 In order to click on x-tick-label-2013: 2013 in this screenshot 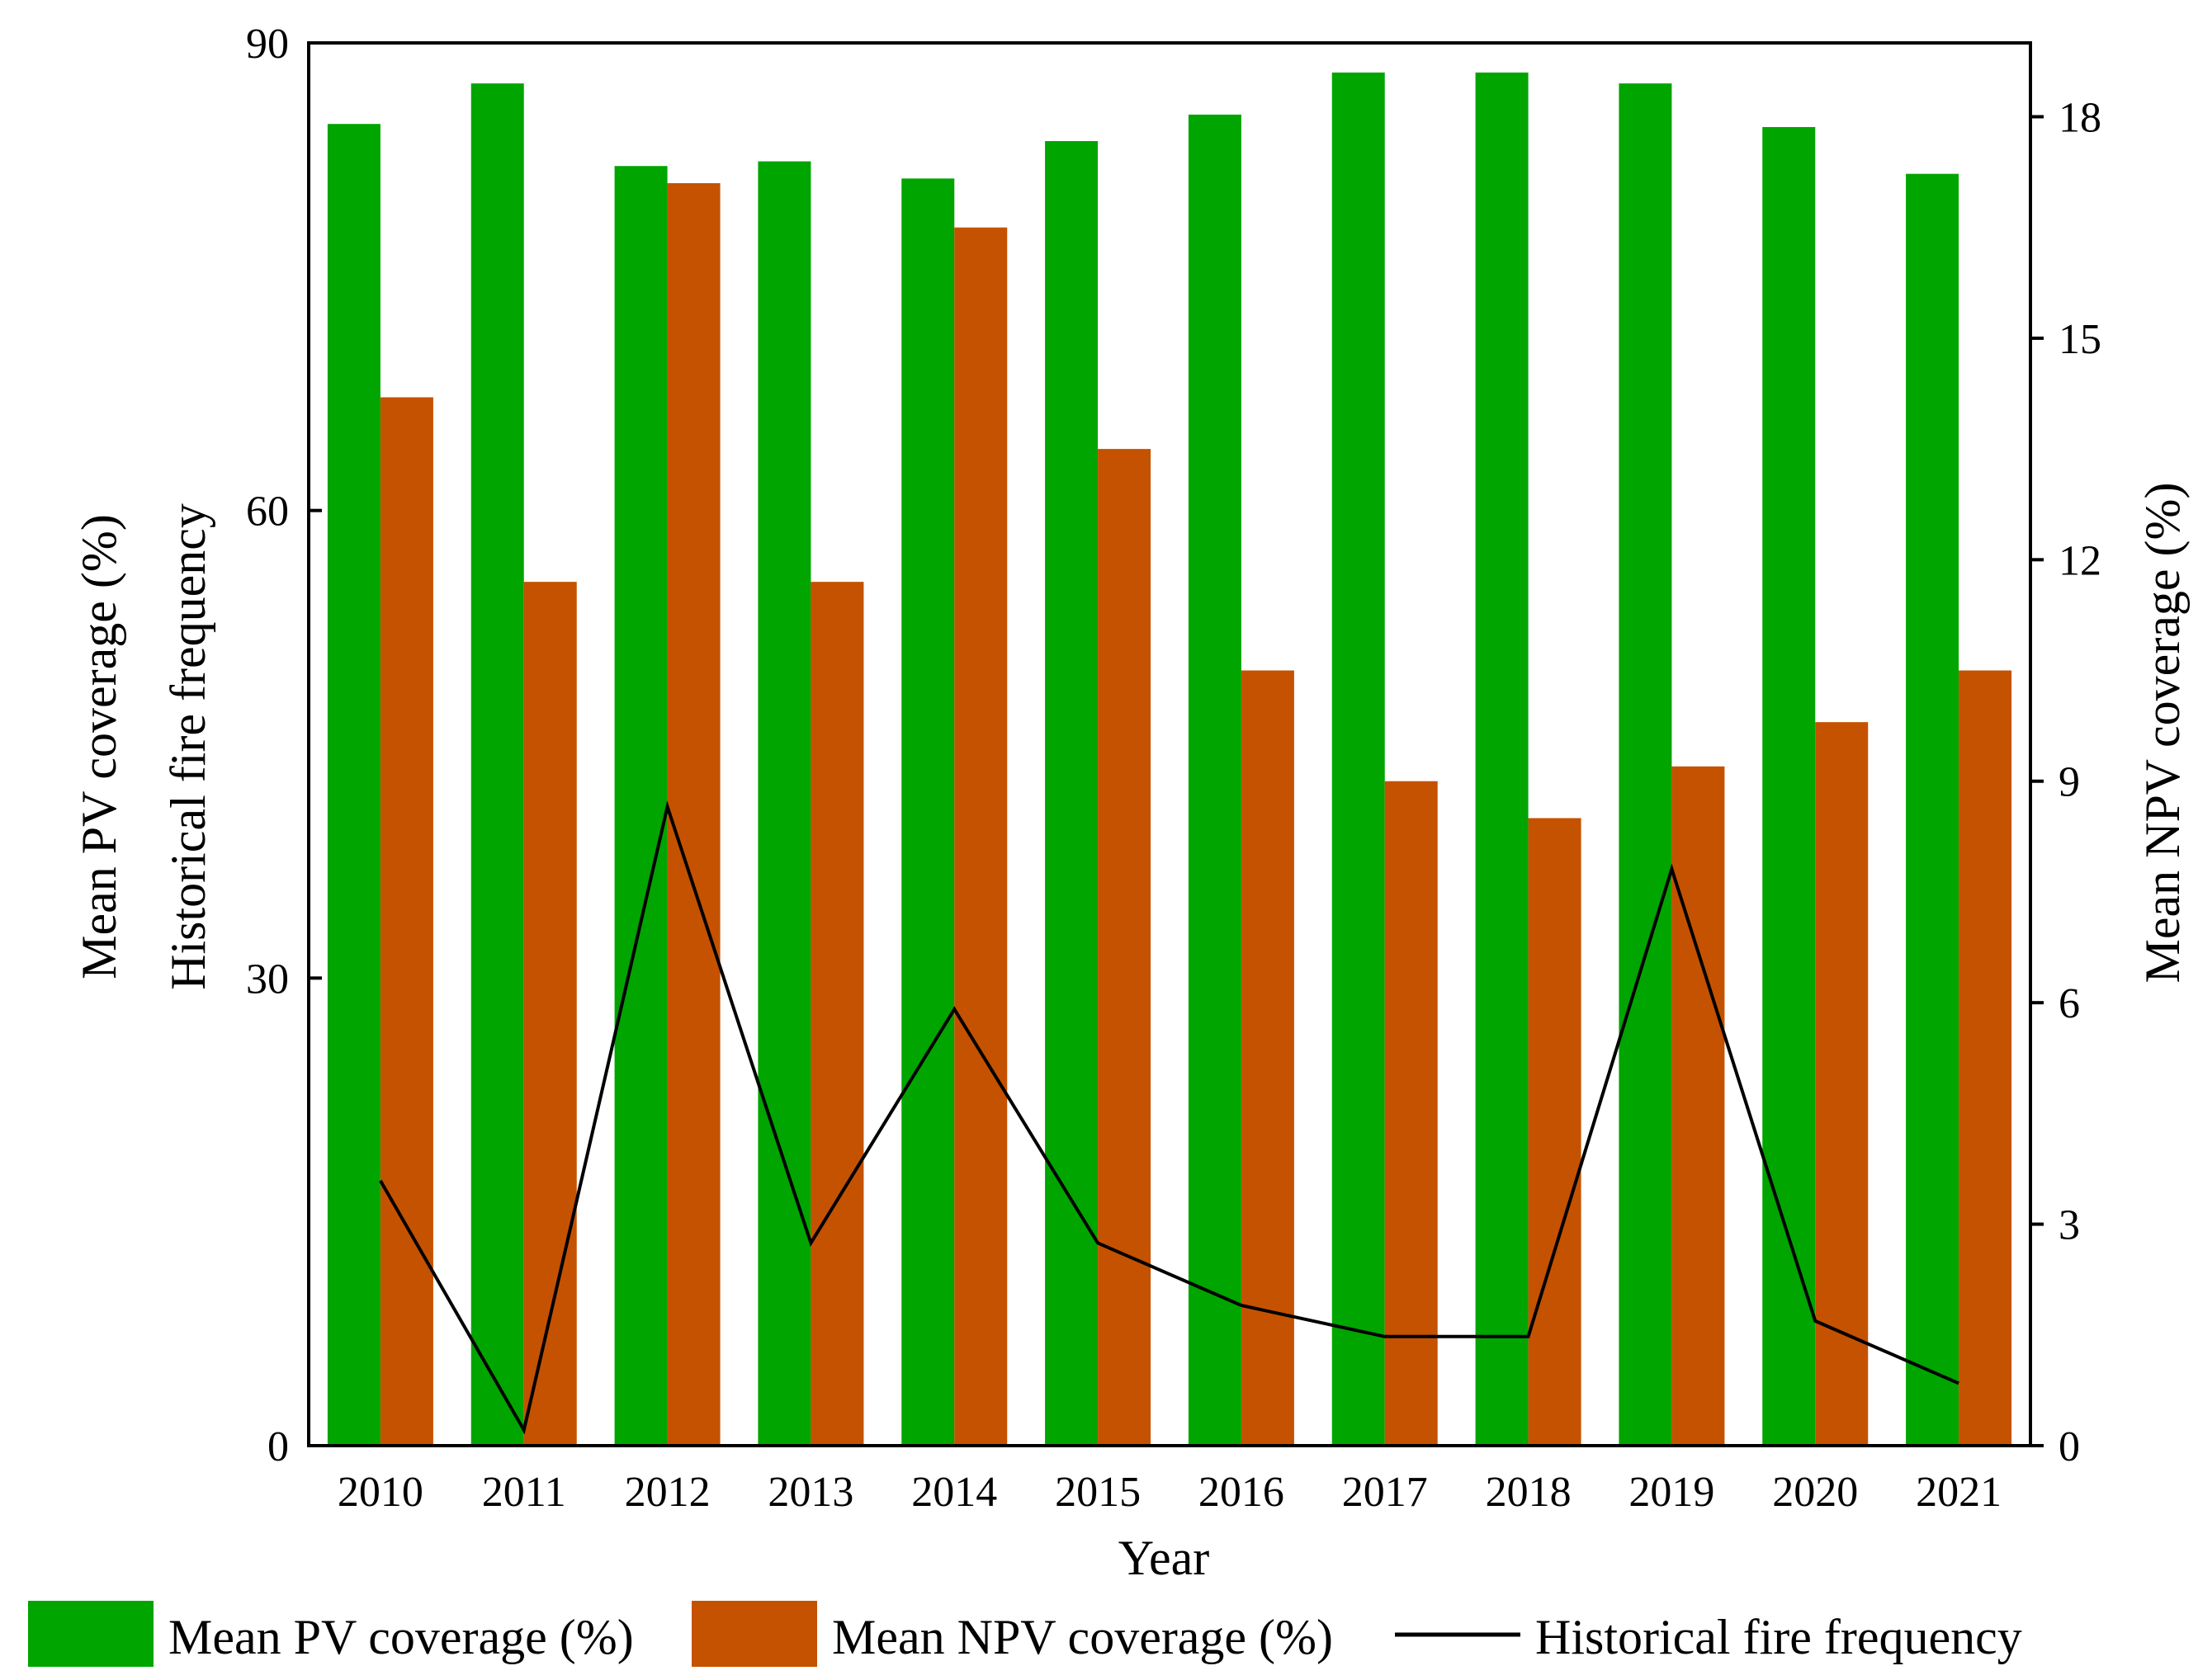, I will do `click(810, 1492)`.